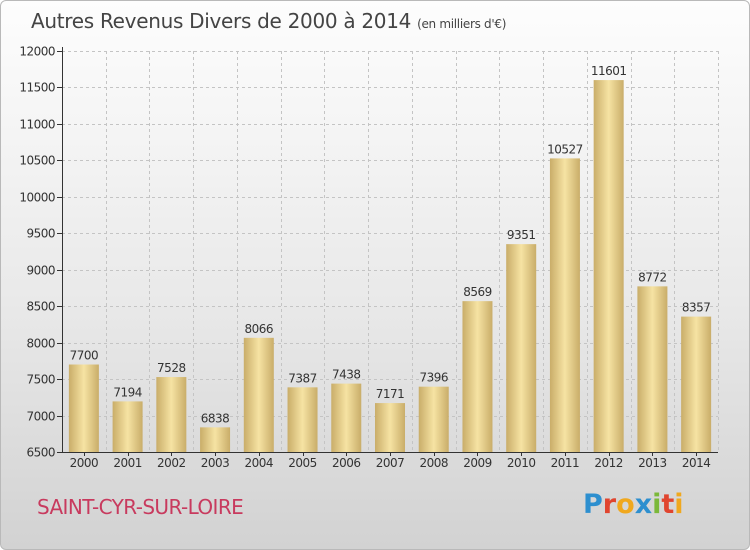 This screenshot has width=750, height=550. What do you see at coordinates (215, 463) in the screenshot?
I see `x-tick-label: 2003` at bounding box center [215, 463].